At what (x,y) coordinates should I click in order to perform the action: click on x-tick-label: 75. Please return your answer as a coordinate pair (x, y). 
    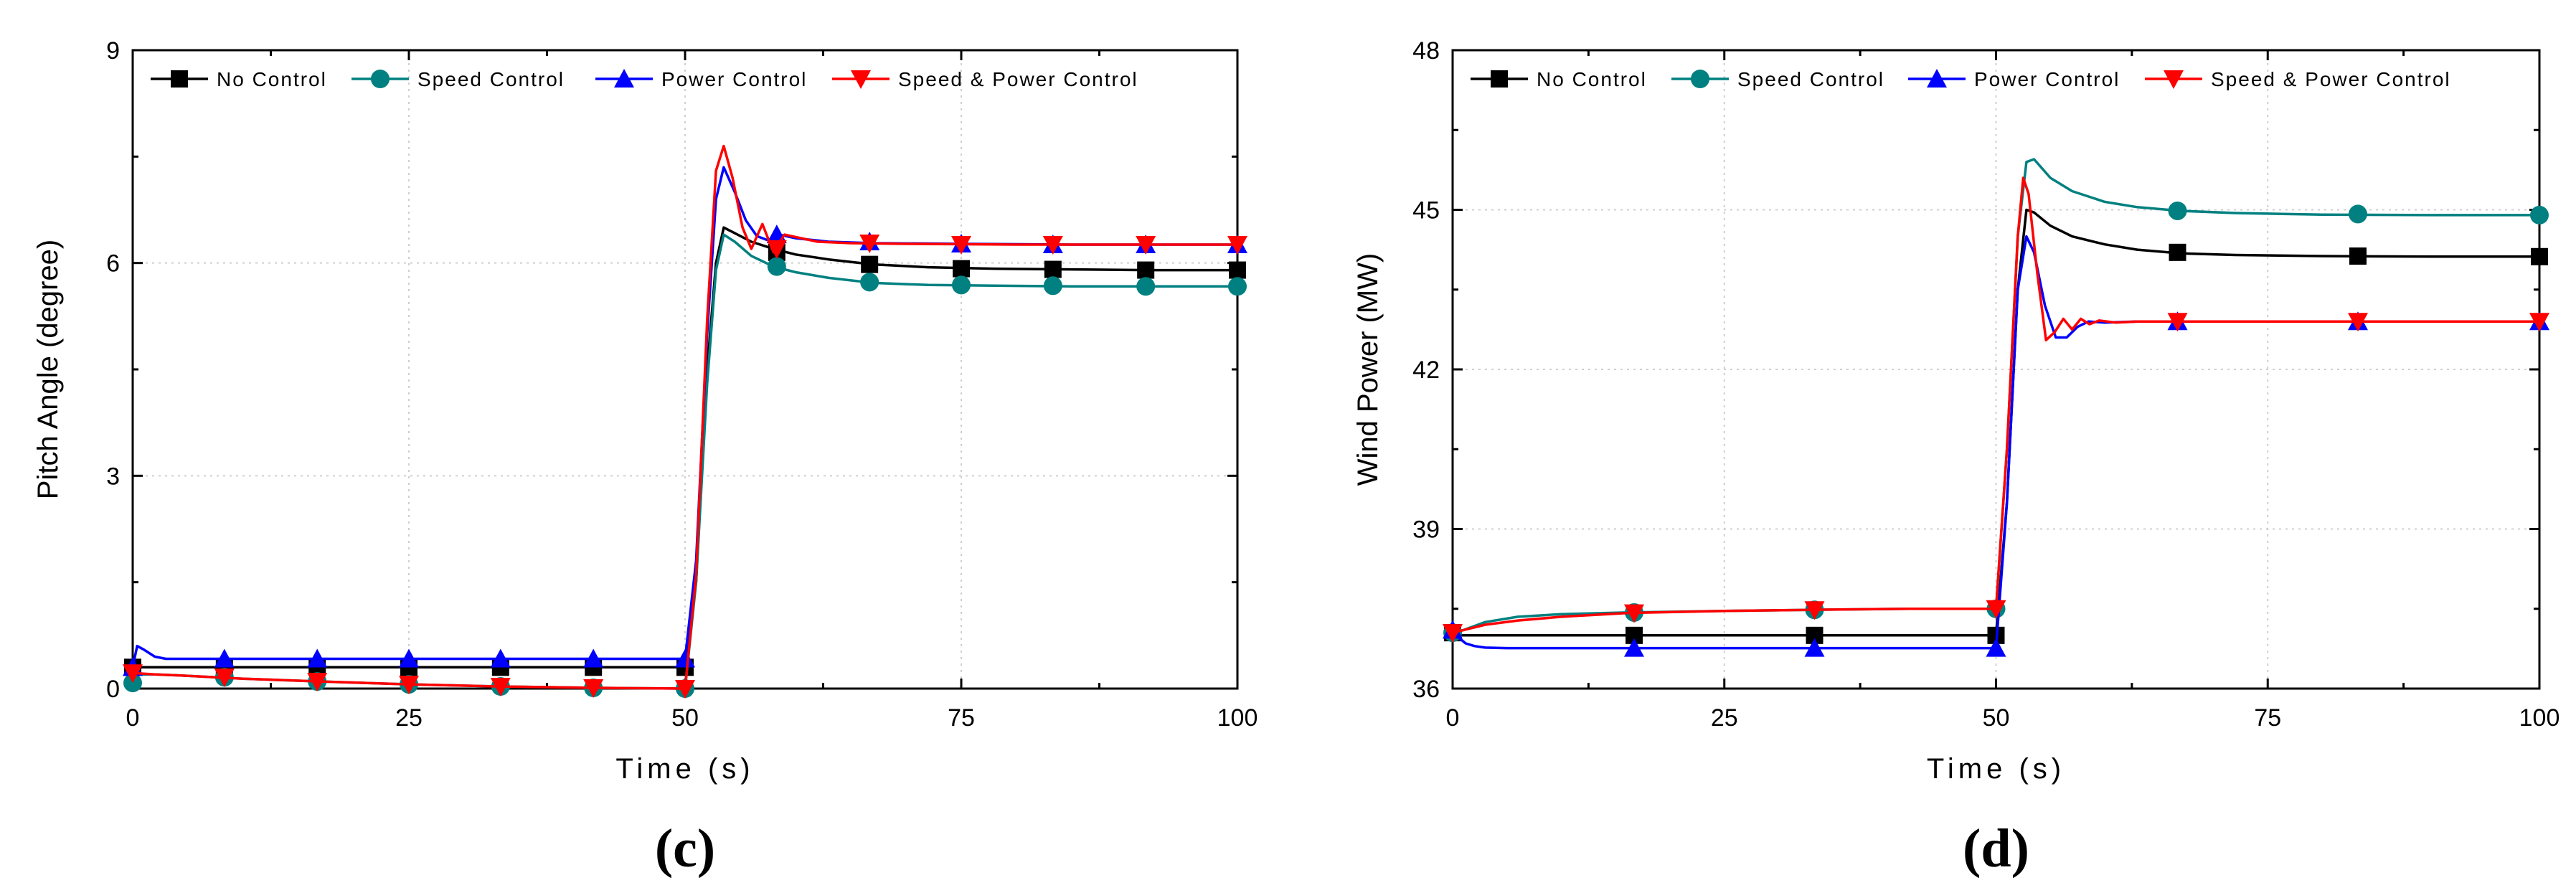
    Looking at the image, I should click on (2267, 718).